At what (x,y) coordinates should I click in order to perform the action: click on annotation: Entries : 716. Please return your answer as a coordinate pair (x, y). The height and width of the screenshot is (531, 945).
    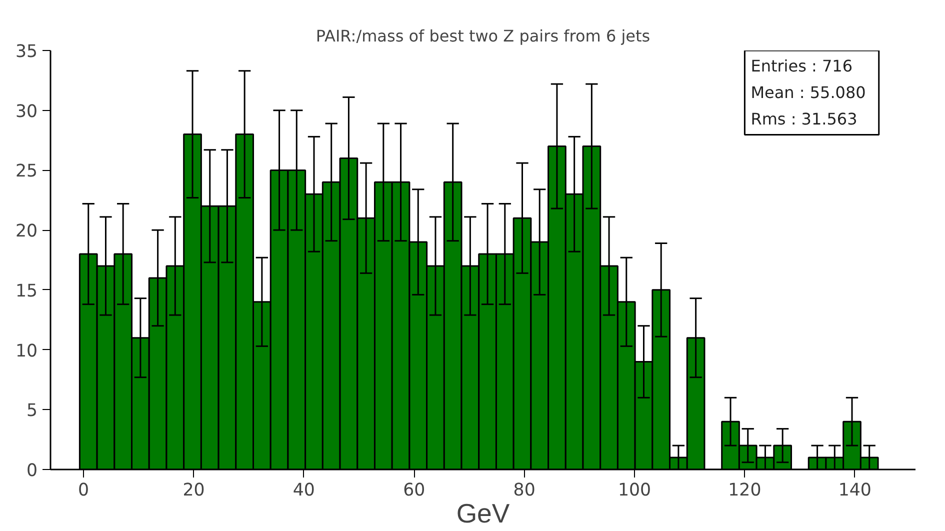
    Looking at the image, I should click on (801, 66).